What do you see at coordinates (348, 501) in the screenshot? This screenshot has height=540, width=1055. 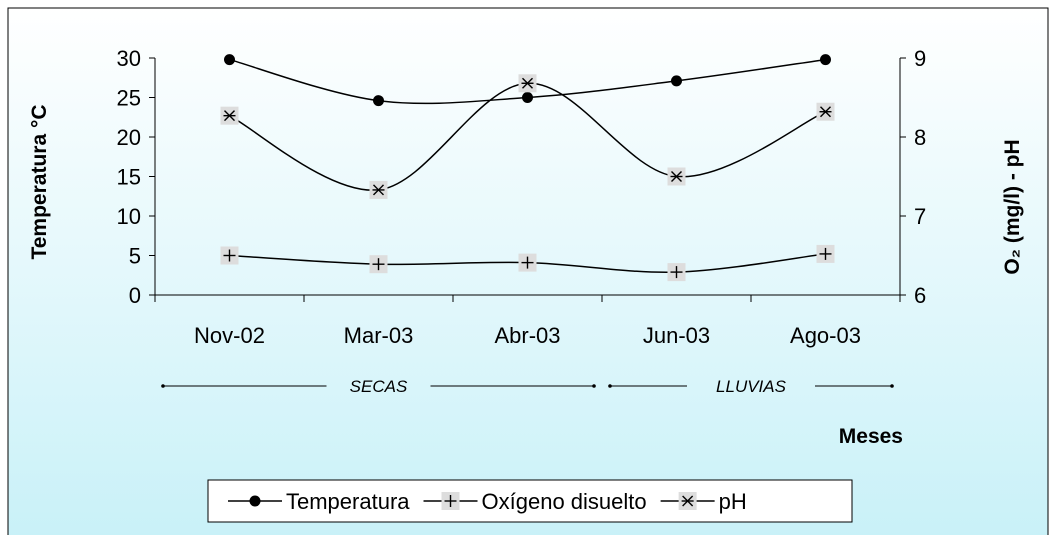 I see `legend-label-temperatura: Temperatura` at bounding box center [348, 501].